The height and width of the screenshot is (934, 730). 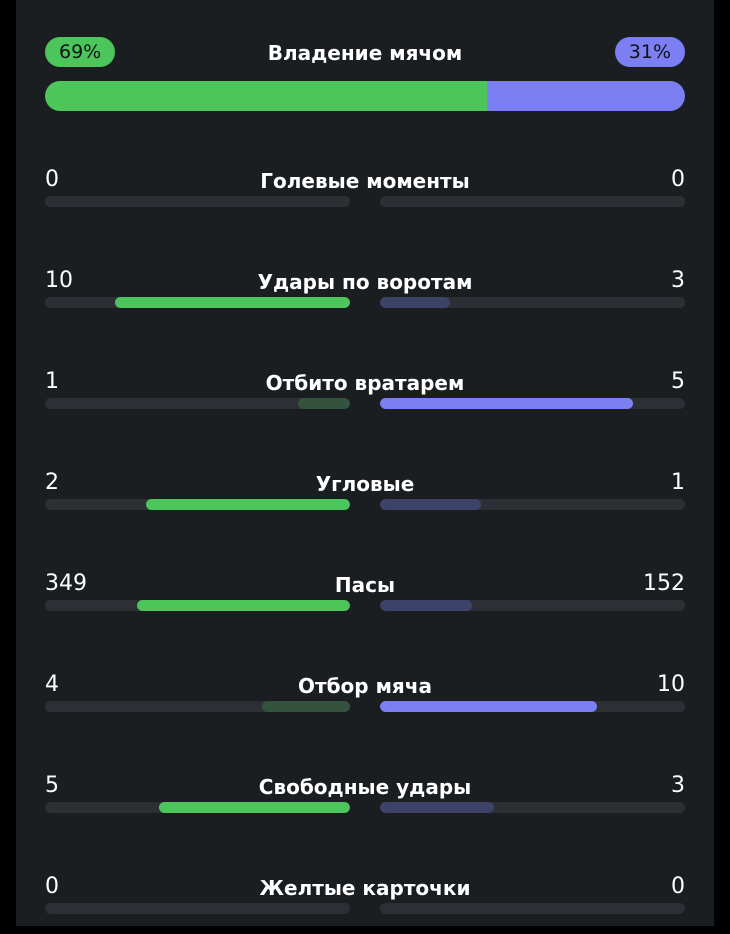 I want to click on home-stat-value: 349, so click(x=66, y=583).